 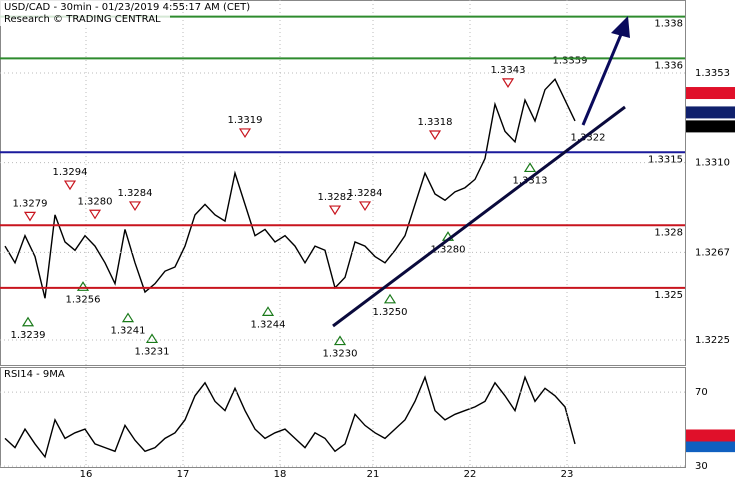 I want to click on level-label: 1.328, so click(x=668, y=232).